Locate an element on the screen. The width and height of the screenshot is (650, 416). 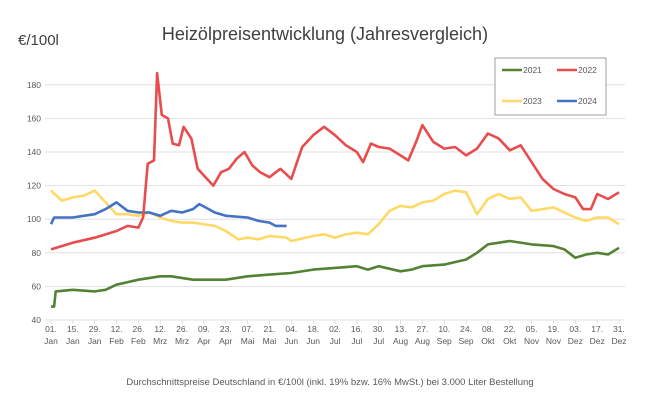
y-tick-label: 120 is located at coordinates (34, 186).